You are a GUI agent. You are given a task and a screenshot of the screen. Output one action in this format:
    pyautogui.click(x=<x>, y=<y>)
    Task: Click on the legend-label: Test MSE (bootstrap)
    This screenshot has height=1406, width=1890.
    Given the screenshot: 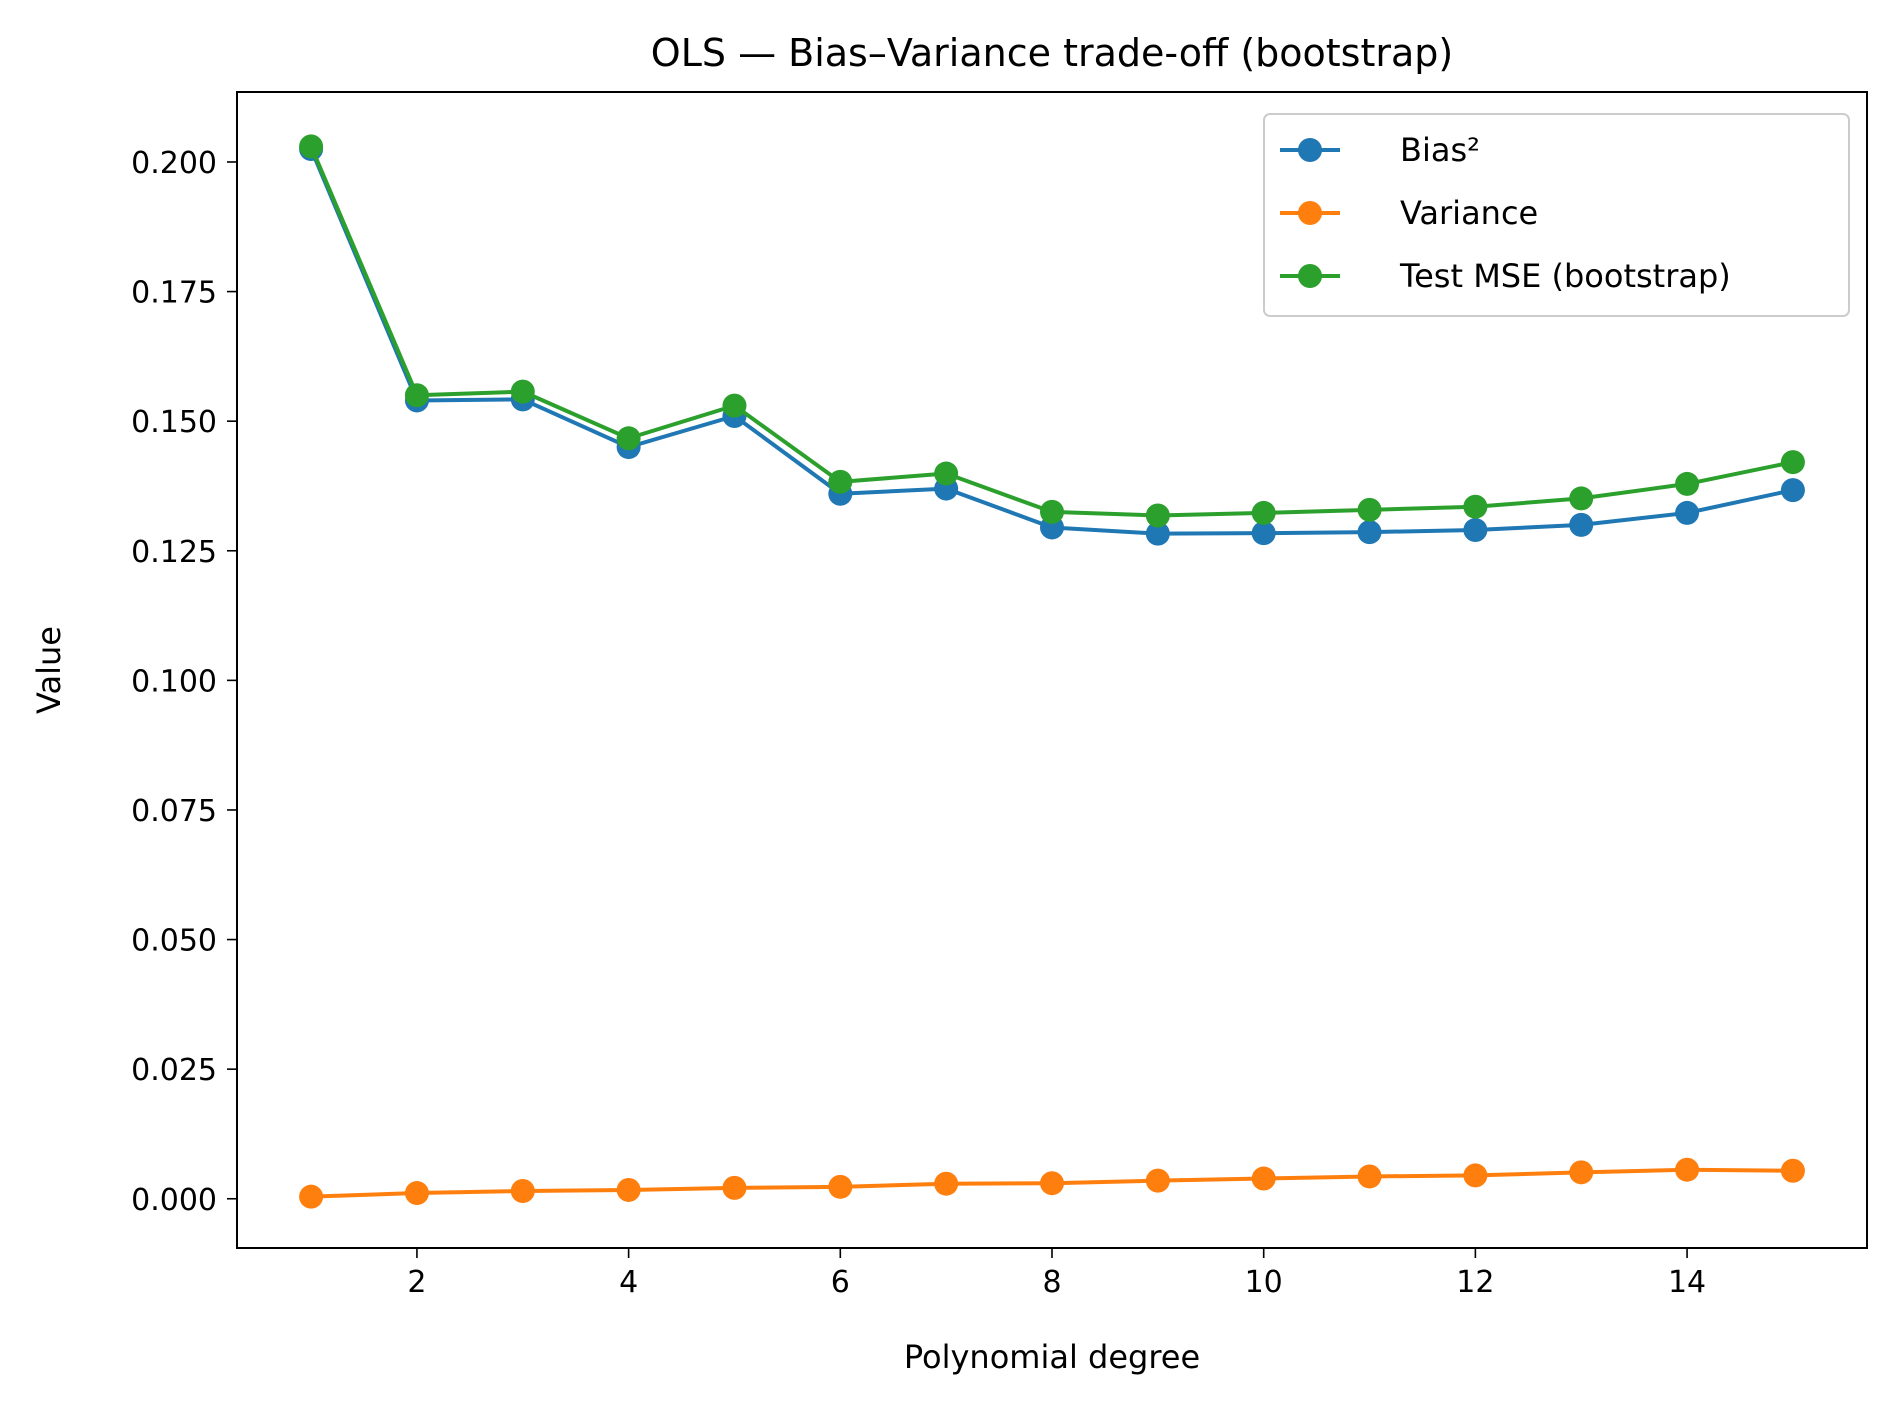 What is the action you would take?
    pyautogui.click(x=1565, y=276)
    